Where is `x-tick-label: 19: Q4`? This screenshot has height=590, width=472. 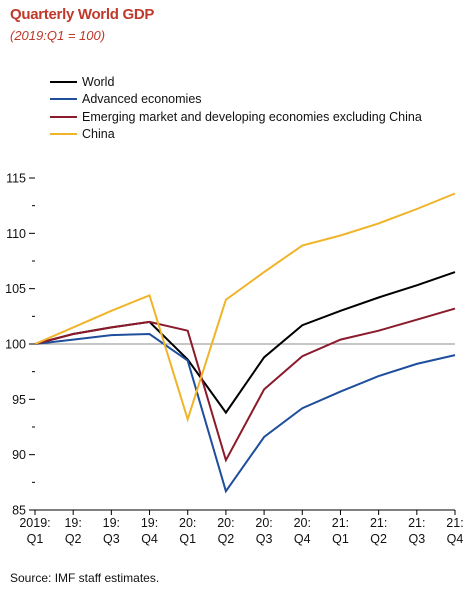 x-tick-label: 19: Q4 is located at coordinates (149, 531).